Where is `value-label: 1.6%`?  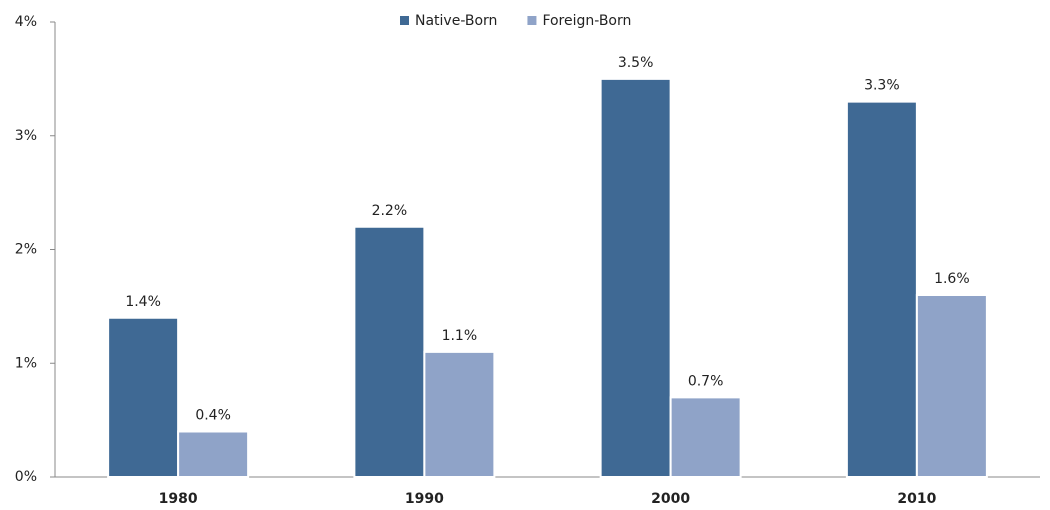
value-label: 1.6% is located at coordinates (952, 279).